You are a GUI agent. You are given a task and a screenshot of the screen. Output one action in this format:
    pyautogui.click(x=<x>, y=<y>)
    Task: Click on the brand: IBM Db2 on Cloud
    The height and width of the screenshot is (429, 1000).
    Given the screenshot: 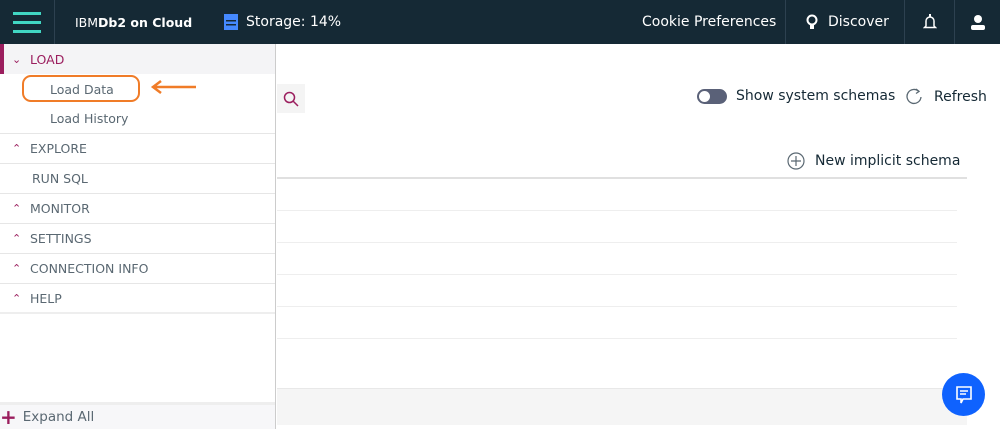 What is the action you would take?
    pyautogui.click(x=133, y=22)
    